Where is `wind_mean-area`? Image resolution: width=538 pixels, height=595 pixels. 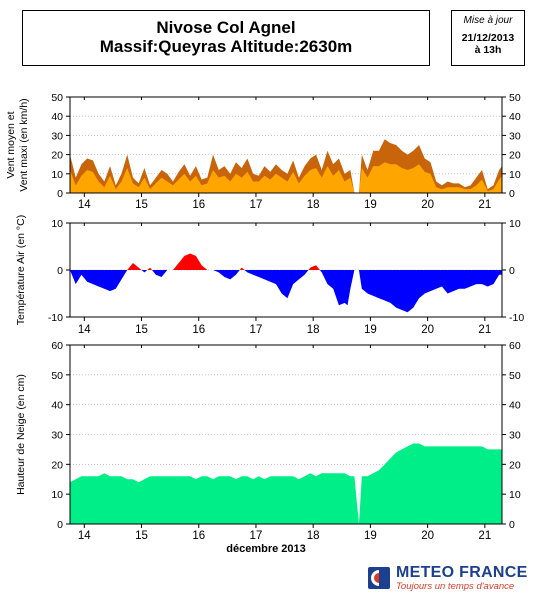 wind_mean-area is located at coordinates (286, 177).